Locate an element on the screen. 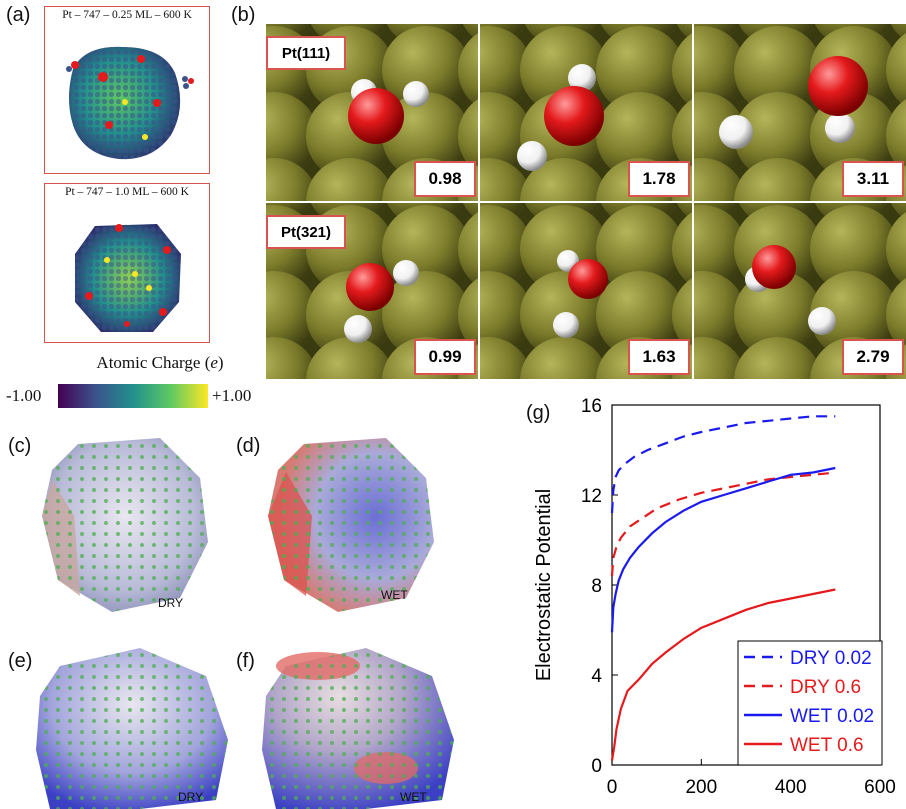 The width and height of the screenshot is (906, 809). nanoparticle-title-bottom: Pt – 747 – 1.0 ML – 600 K is located at coordinates (127, 192).